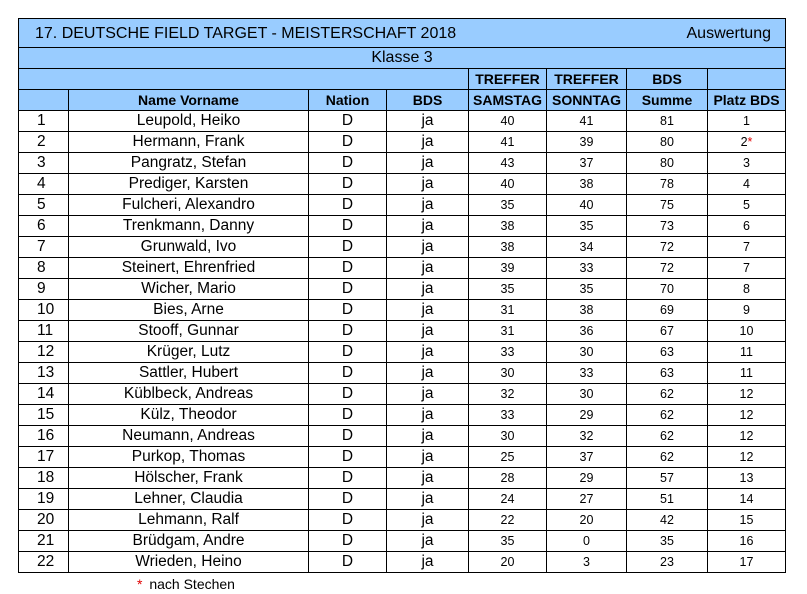 The width and height of the screenshot is (807, 594). What do you see at coordinates (43, 373) in the screenshot?
I see `rank-cell: 13` at bounding box center [43, 373].